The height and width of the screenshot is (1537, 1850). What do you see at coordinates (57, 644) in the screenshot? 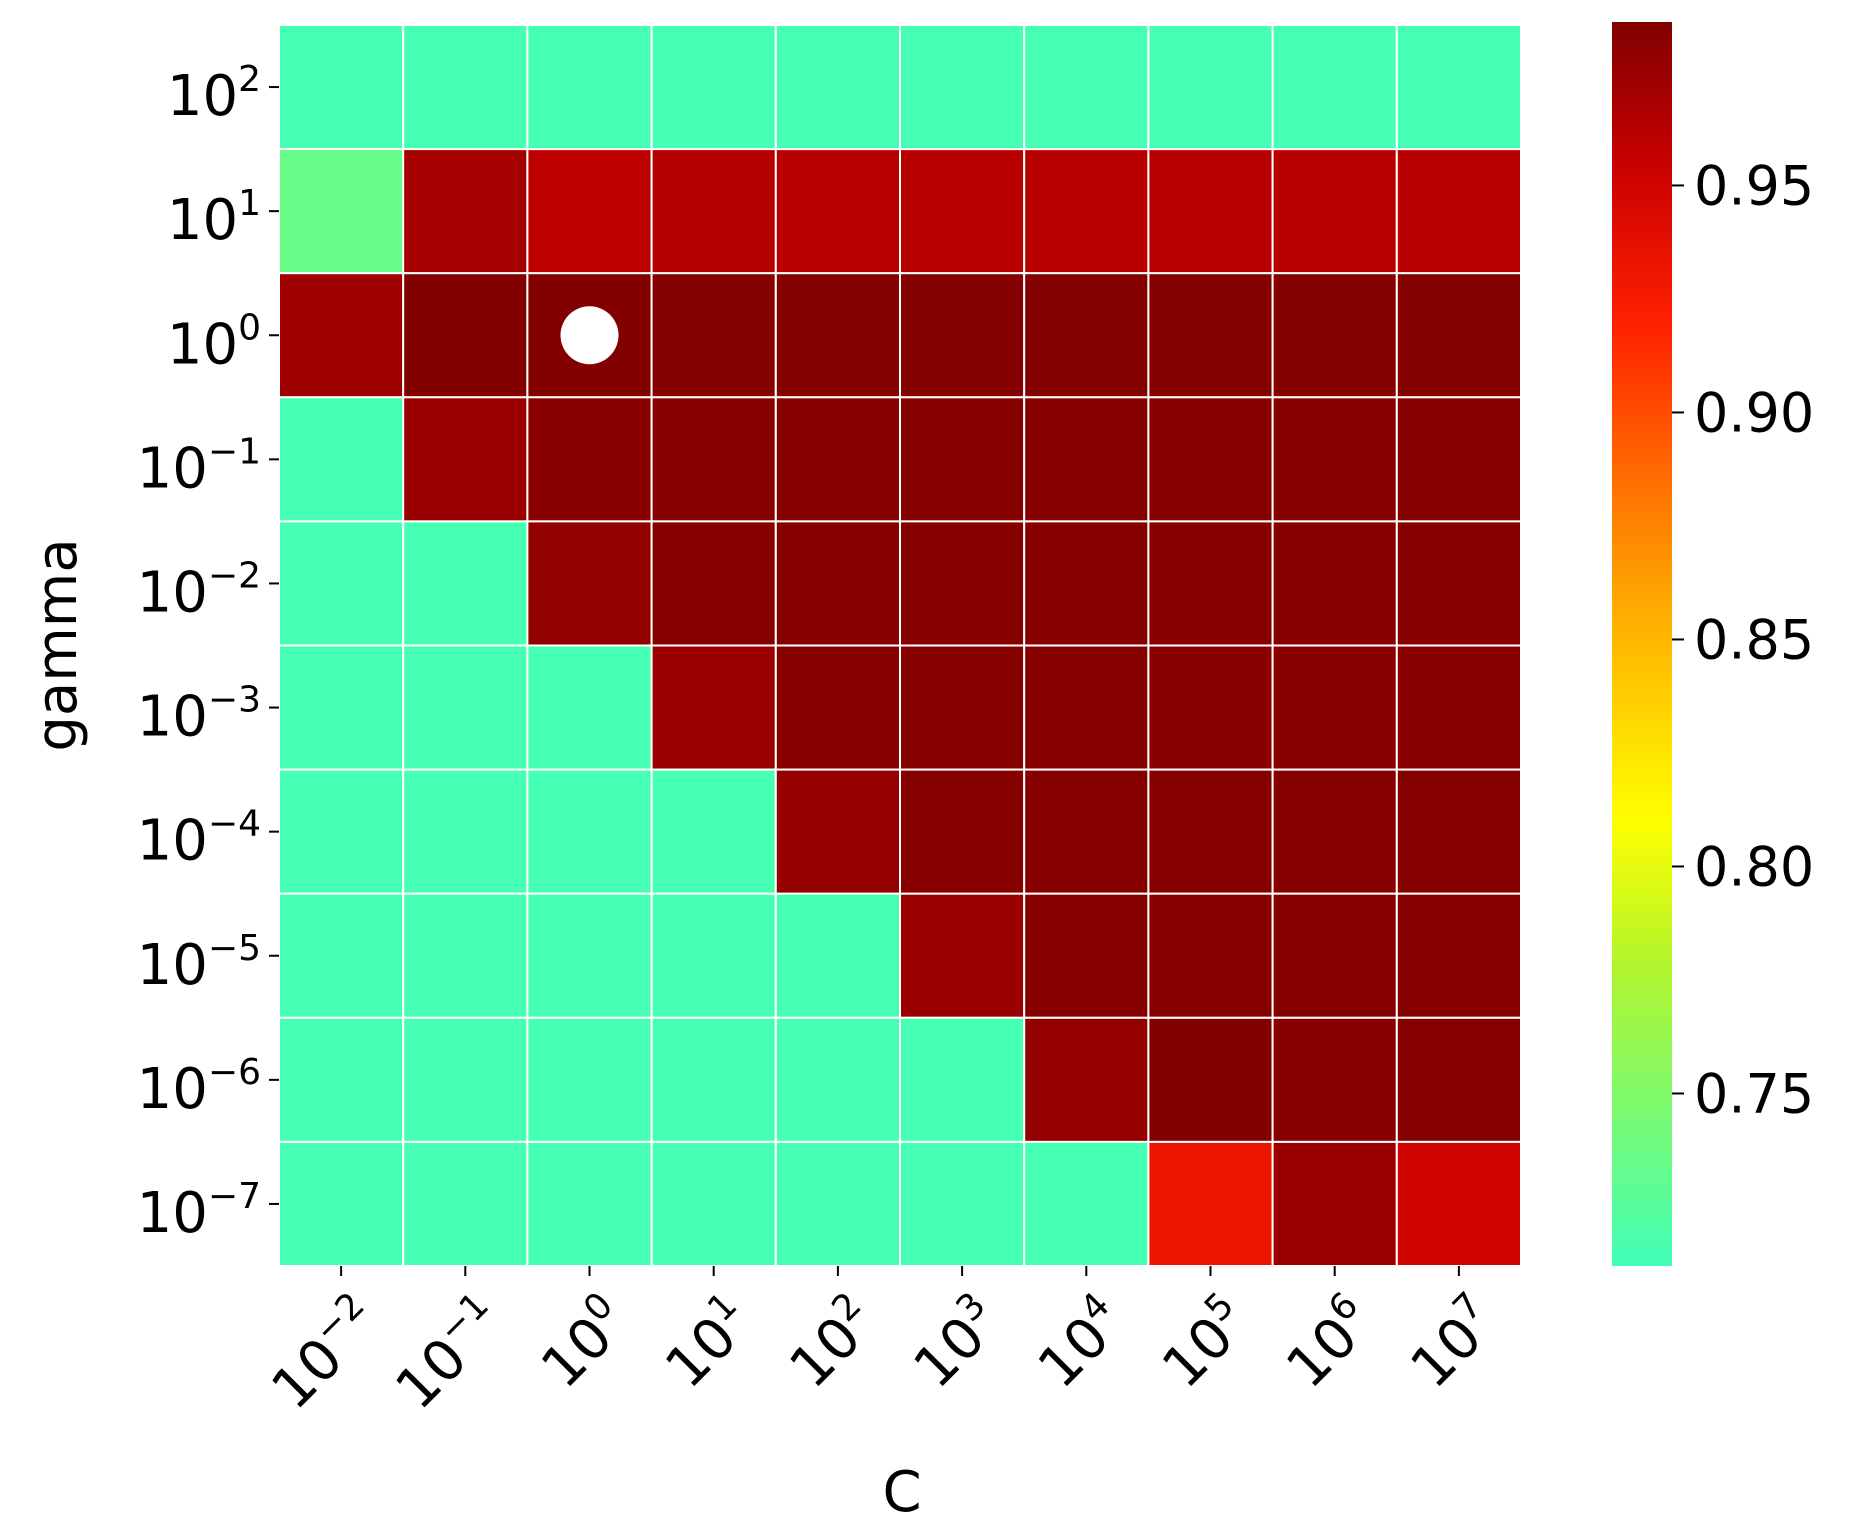
I see `y-axis-title: gamma` at bounding box center [57, 644].